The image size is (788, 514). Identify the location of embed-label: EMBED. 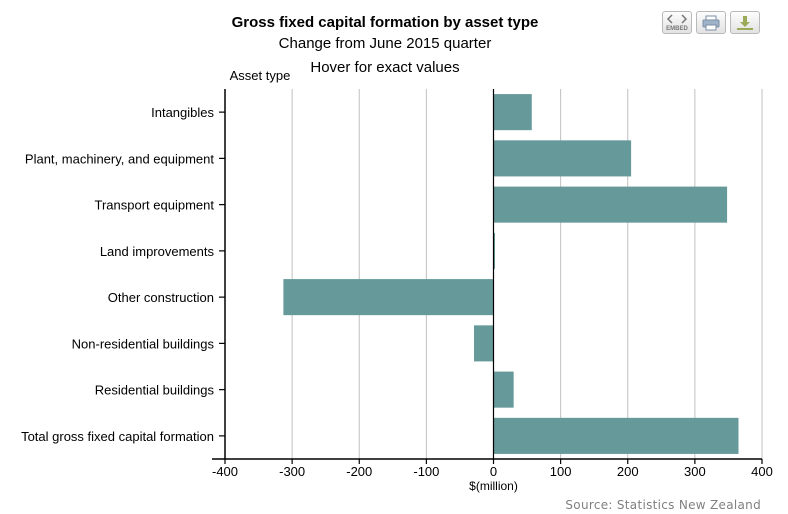
(677, 29).